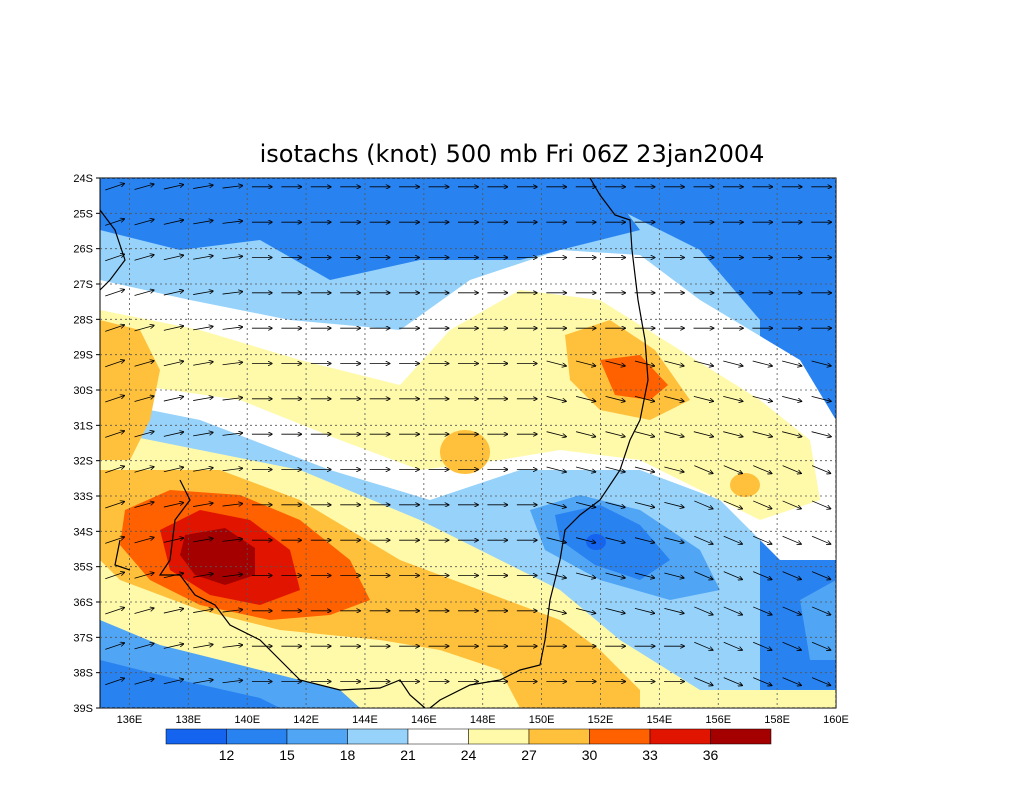  I want to click on lat-tick-label: 28S, so click(83, 320).